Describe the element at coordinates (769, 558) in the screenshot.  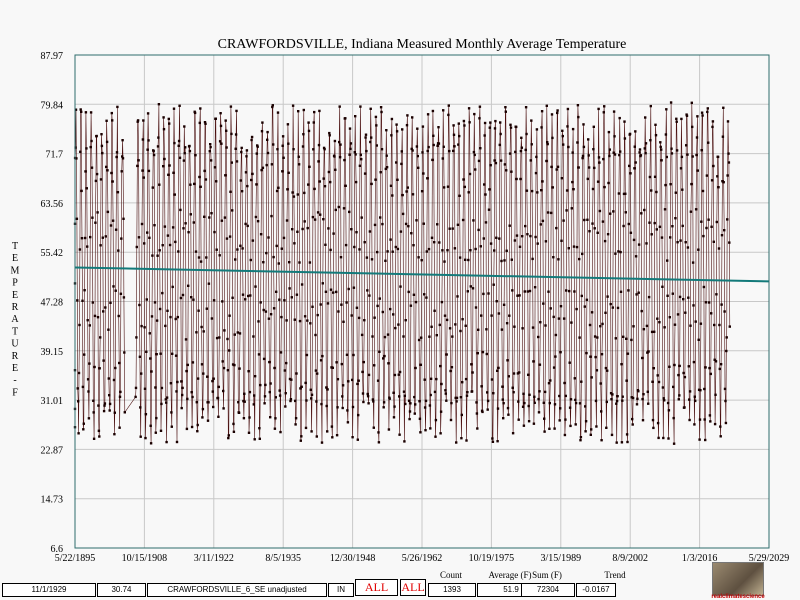
I see `x-tick-label: 5/29/2029` at that location.